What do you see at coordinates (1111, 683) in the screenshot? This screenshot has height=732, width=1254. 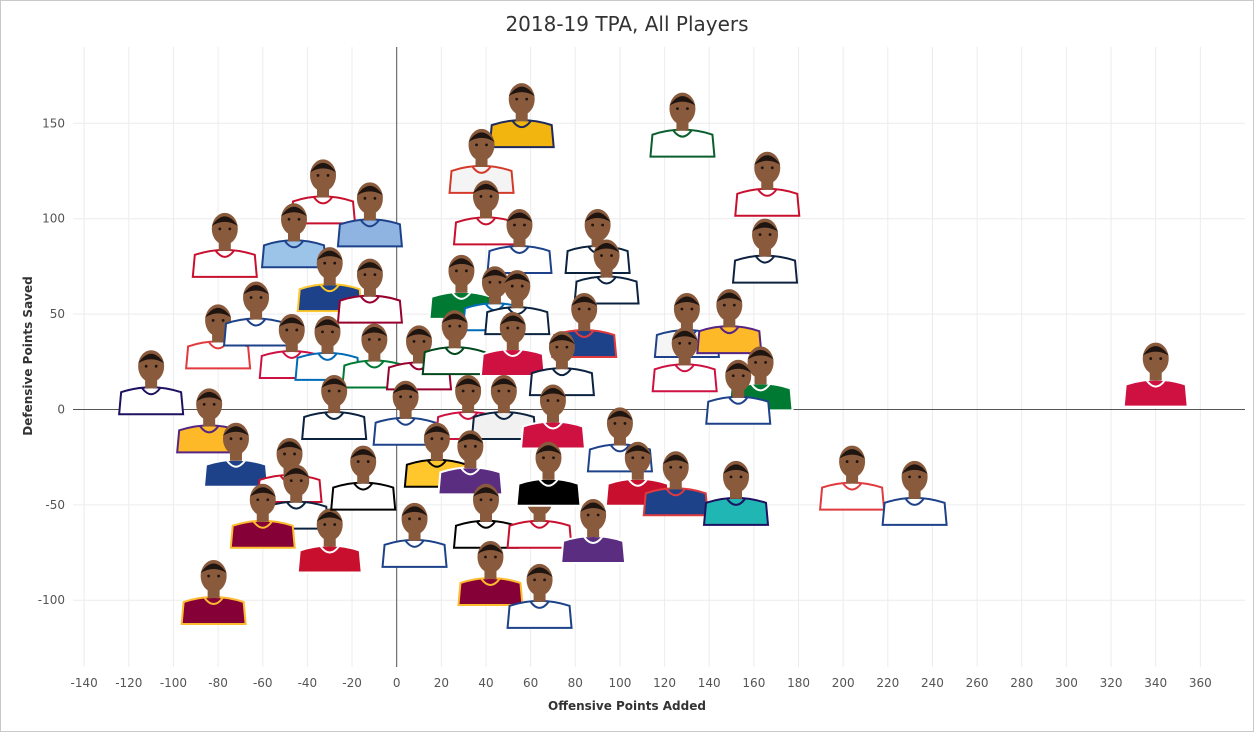 I see `x-tick-label: 320` at bounding box center [1111, 683].